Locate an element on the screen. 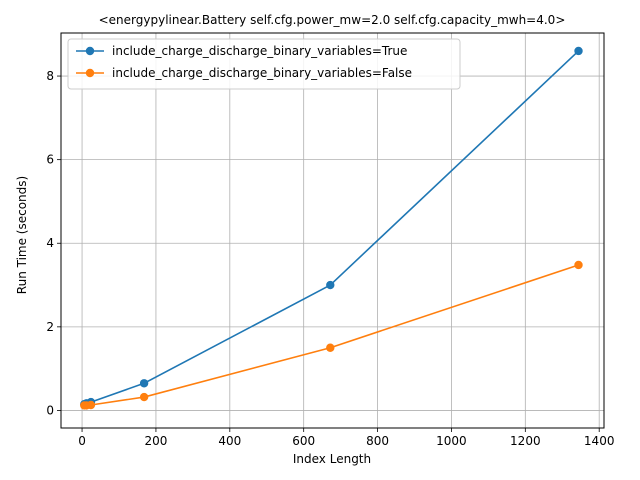  y-tick-label: 6 is located at coordinates (50, 160).